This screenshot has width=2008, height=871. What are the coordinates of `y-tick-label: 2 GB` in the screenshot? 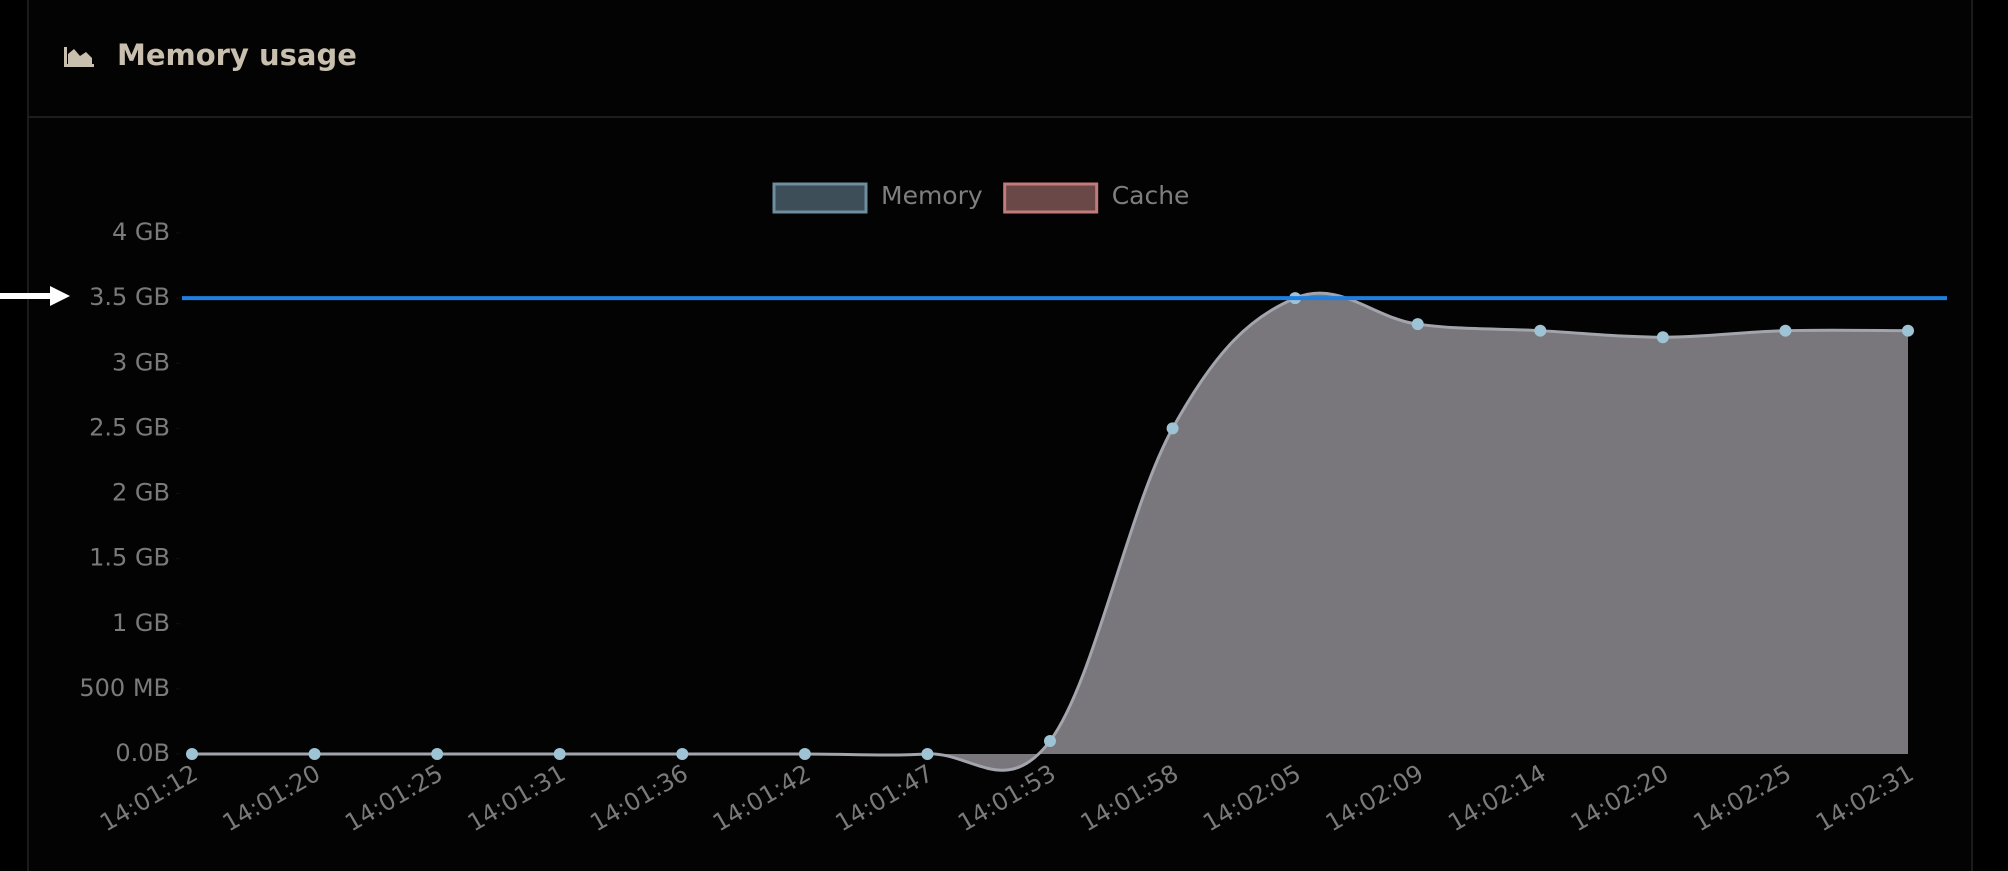 It's located at (141, 493).